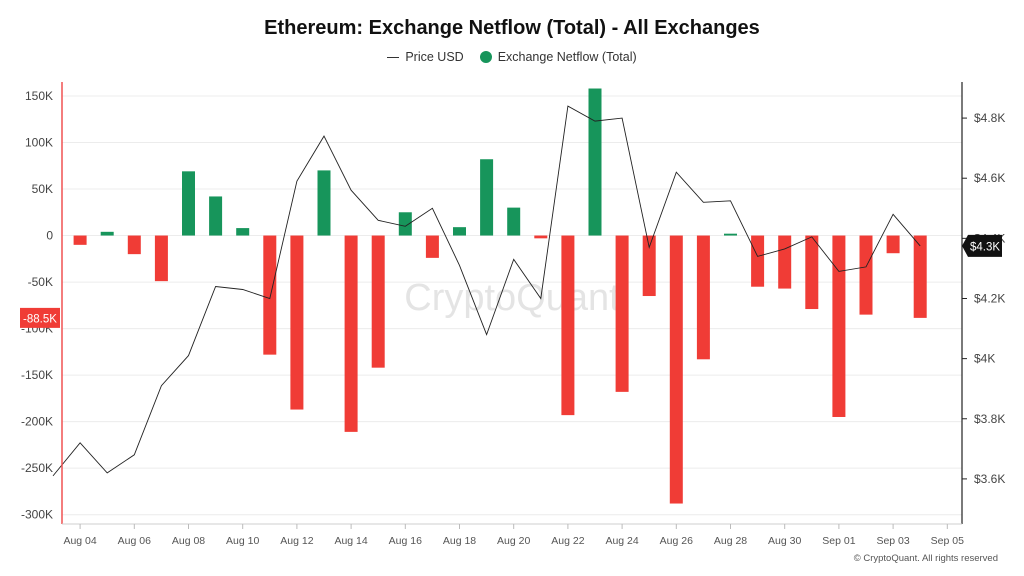 This screenshot has width=1024, height=576. What do you see at coordinates (989, 118) in the screenshot?
I see `y-right-tick-label: $4.8K` at bounding box center [989, 118].